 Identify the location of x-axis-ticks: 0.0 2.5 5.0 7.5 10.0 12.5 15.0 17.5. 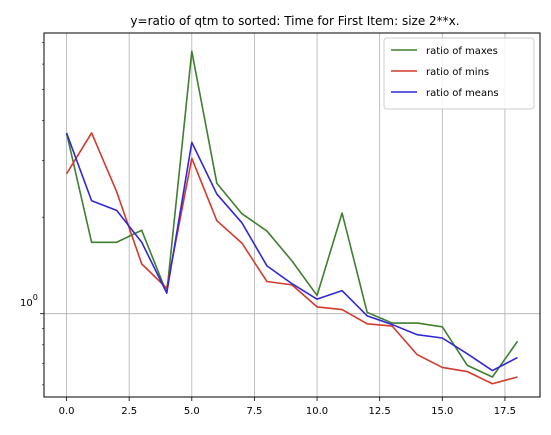
(287, 407).